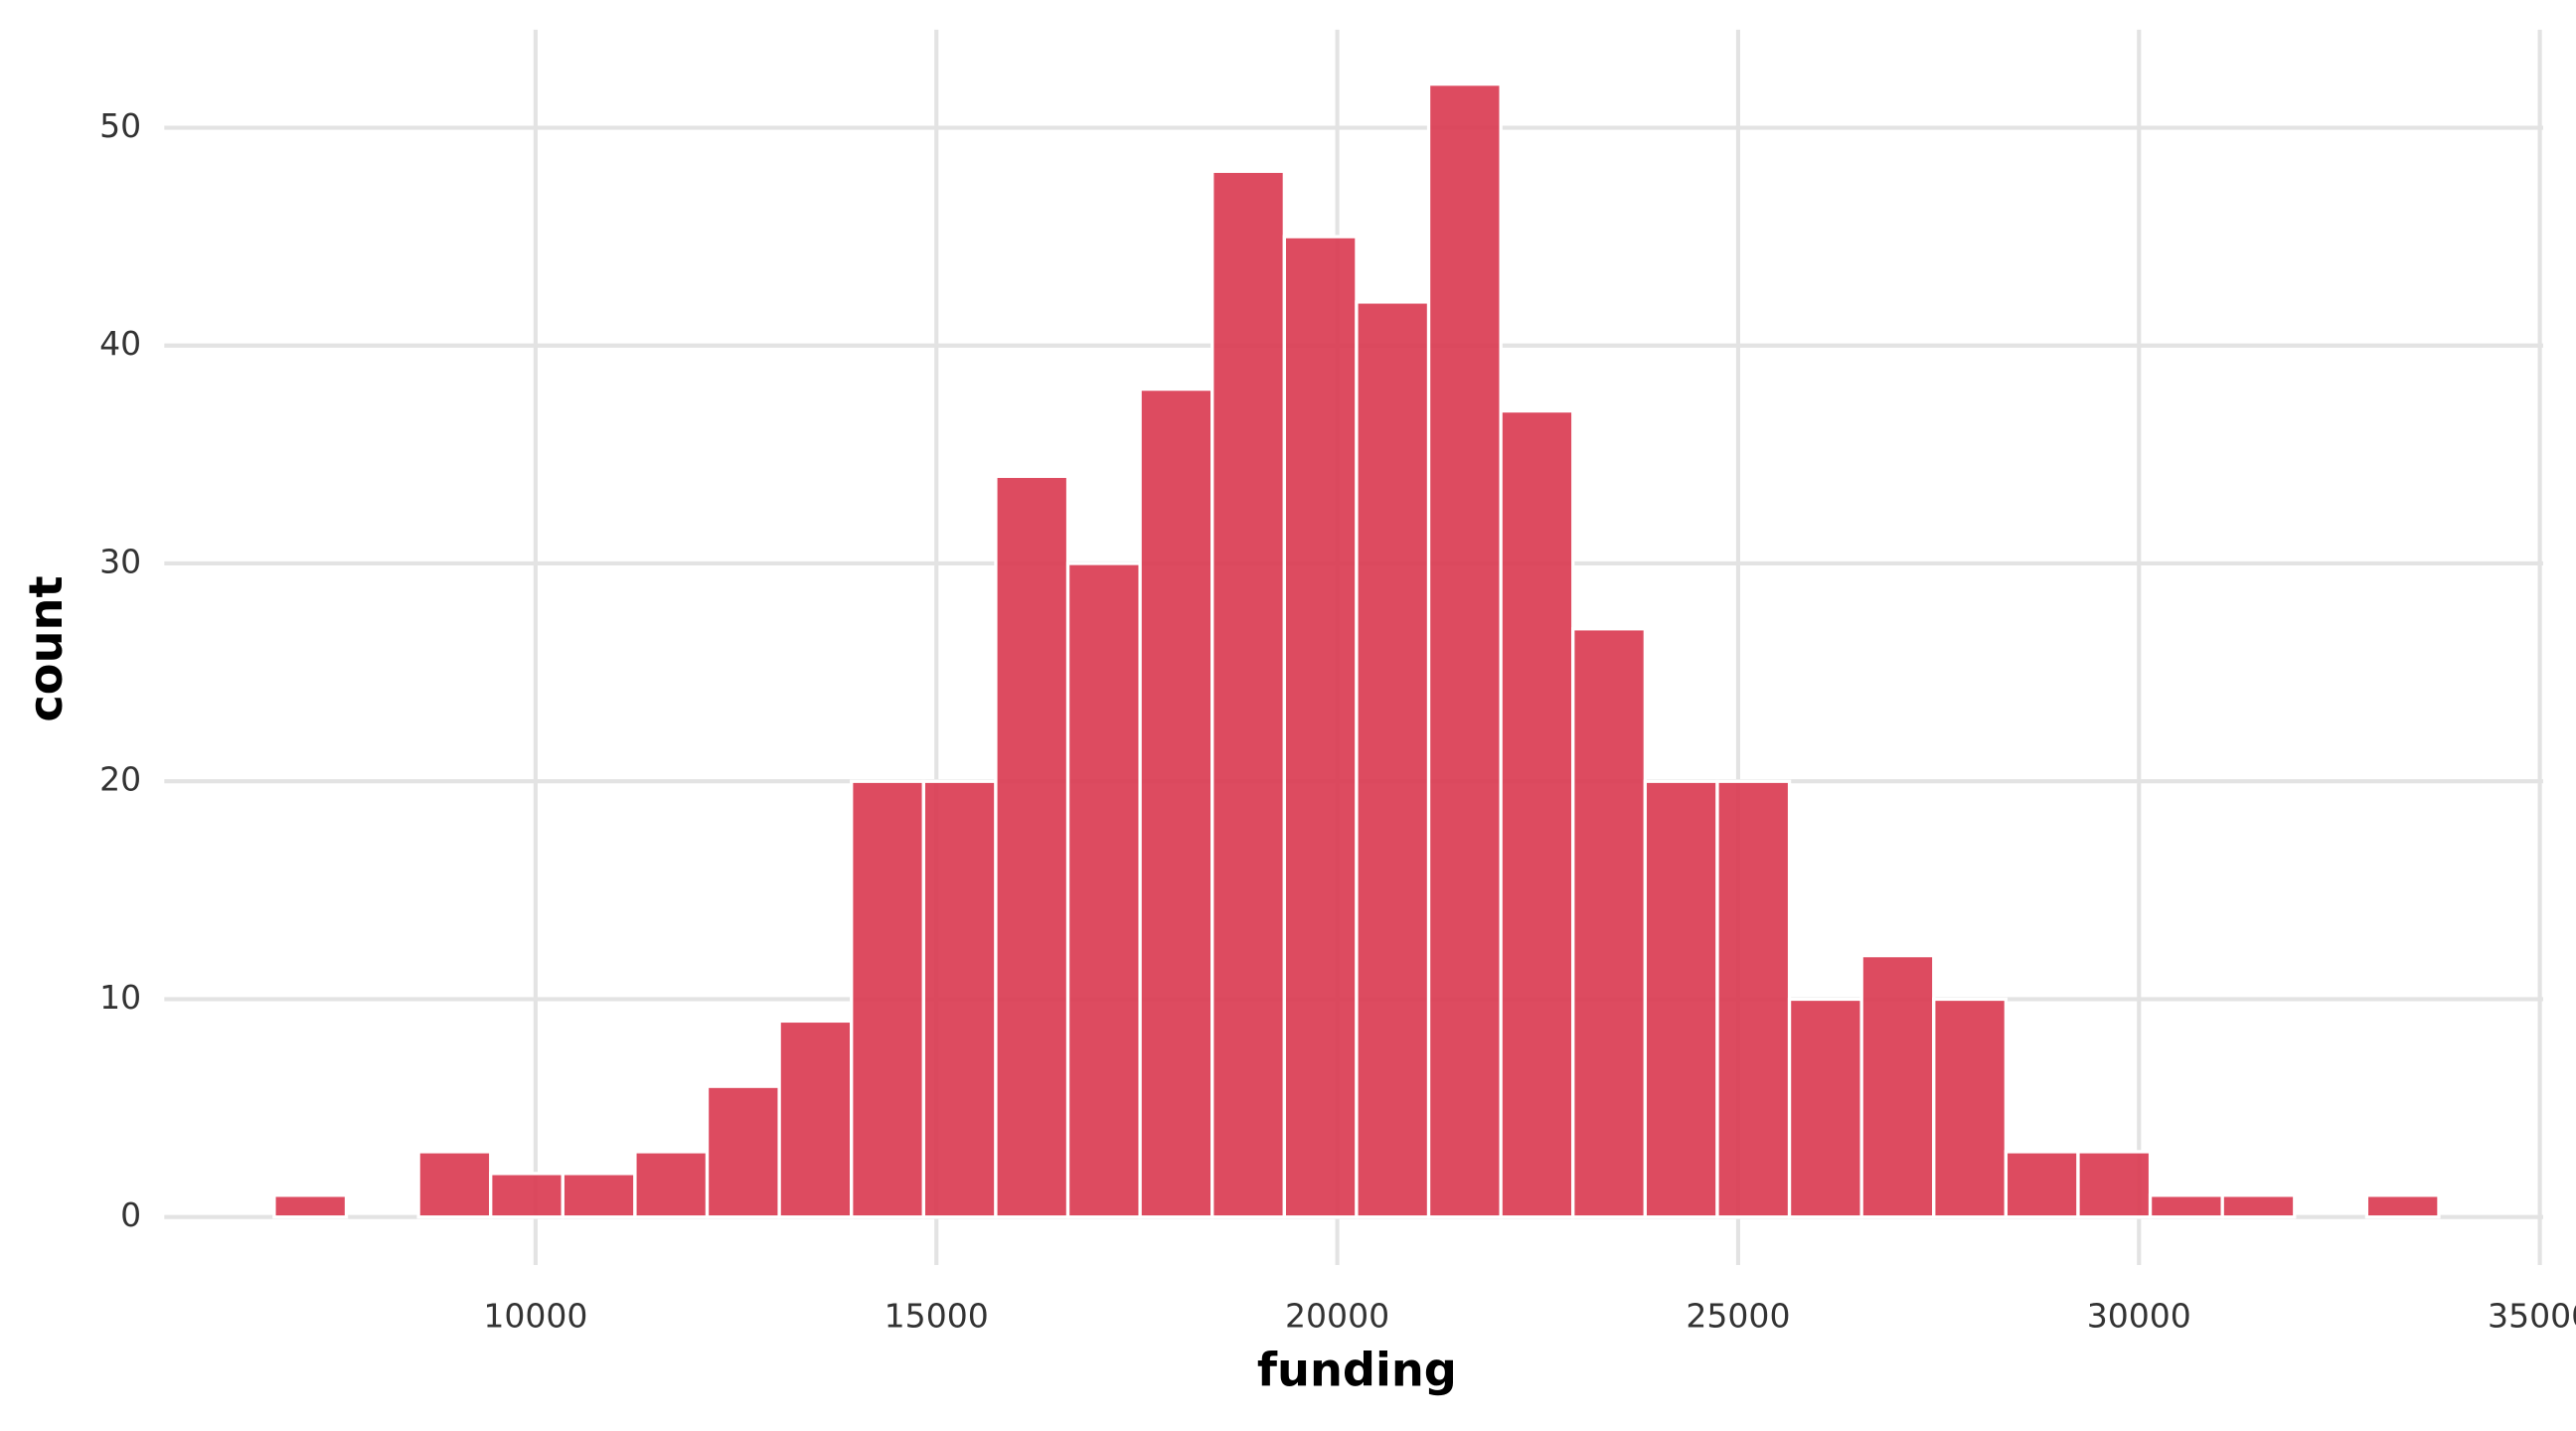  I want to click on y-tick-label: 40, so click(120, 343).